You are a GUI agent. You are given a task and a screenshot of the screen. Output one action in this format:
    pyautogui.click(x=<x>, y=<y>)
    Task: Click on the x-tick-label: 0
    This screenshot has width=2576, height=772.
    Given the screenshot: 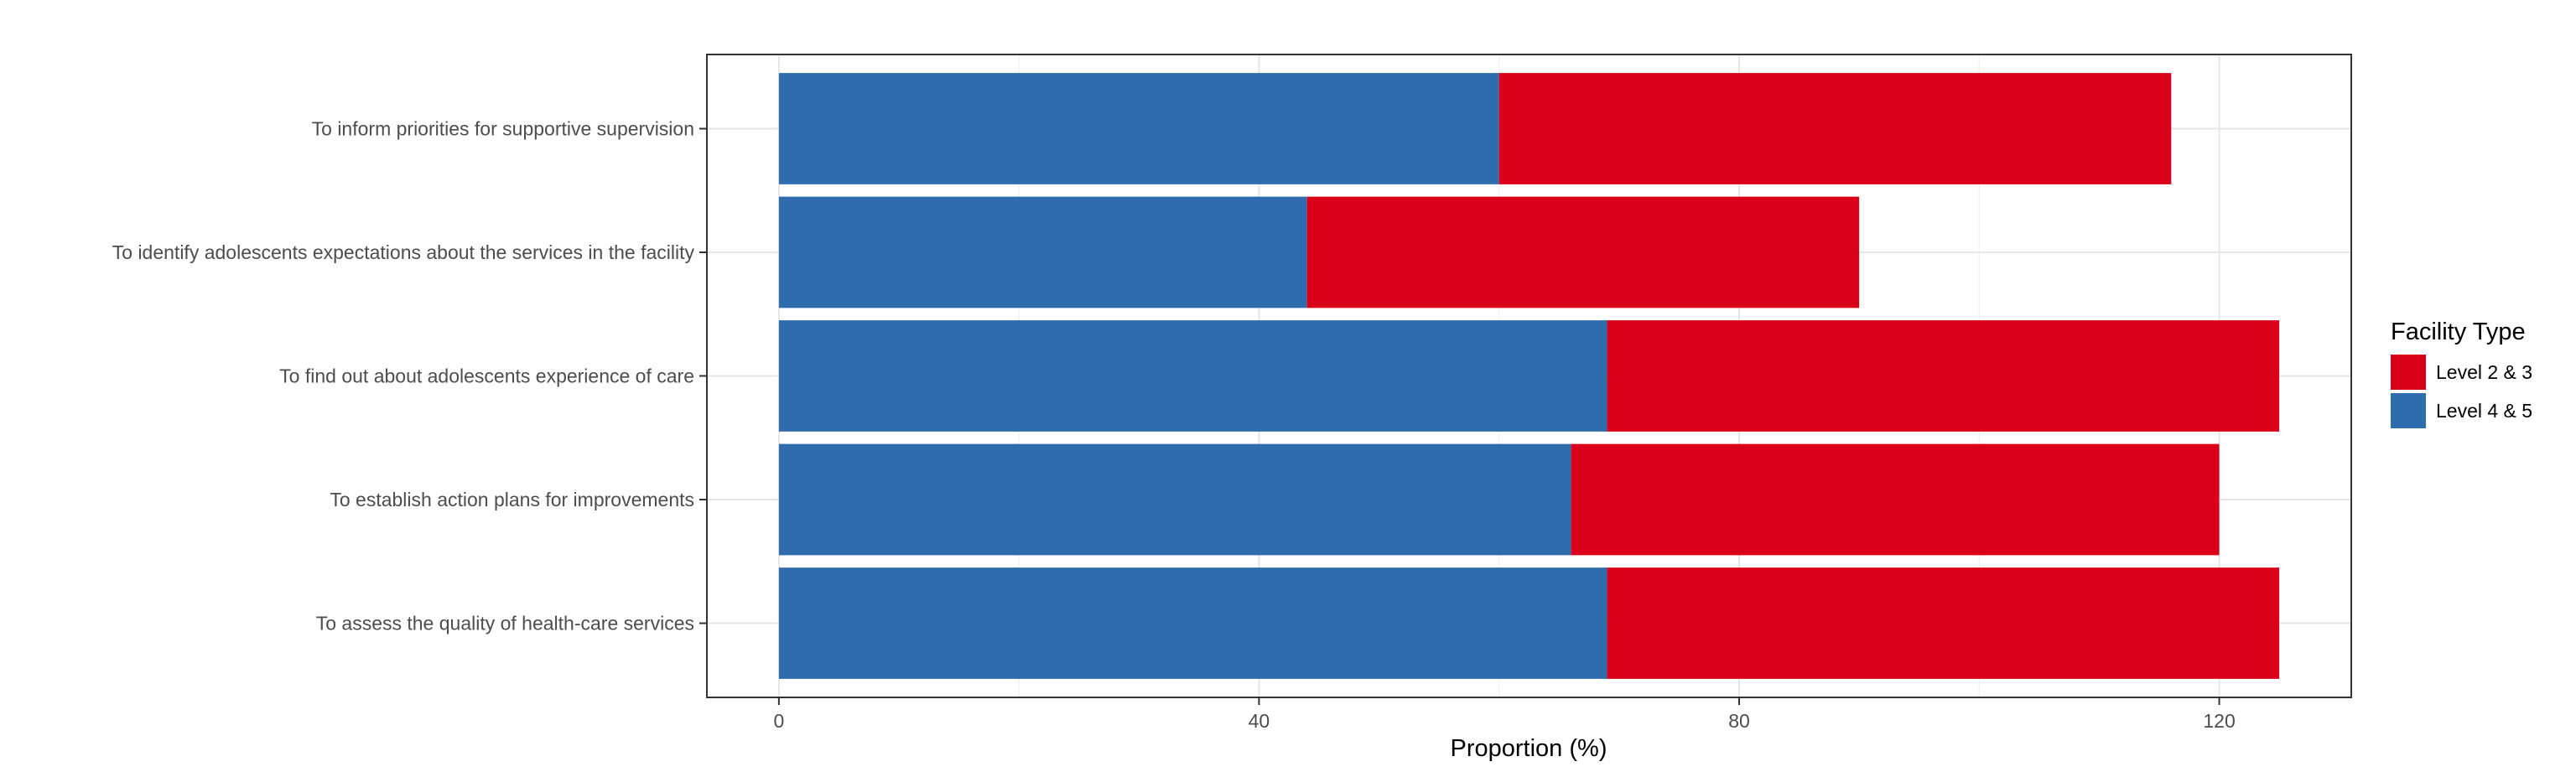 What is the action you would take?
    pyautogui.click(x=778, y=721)
    